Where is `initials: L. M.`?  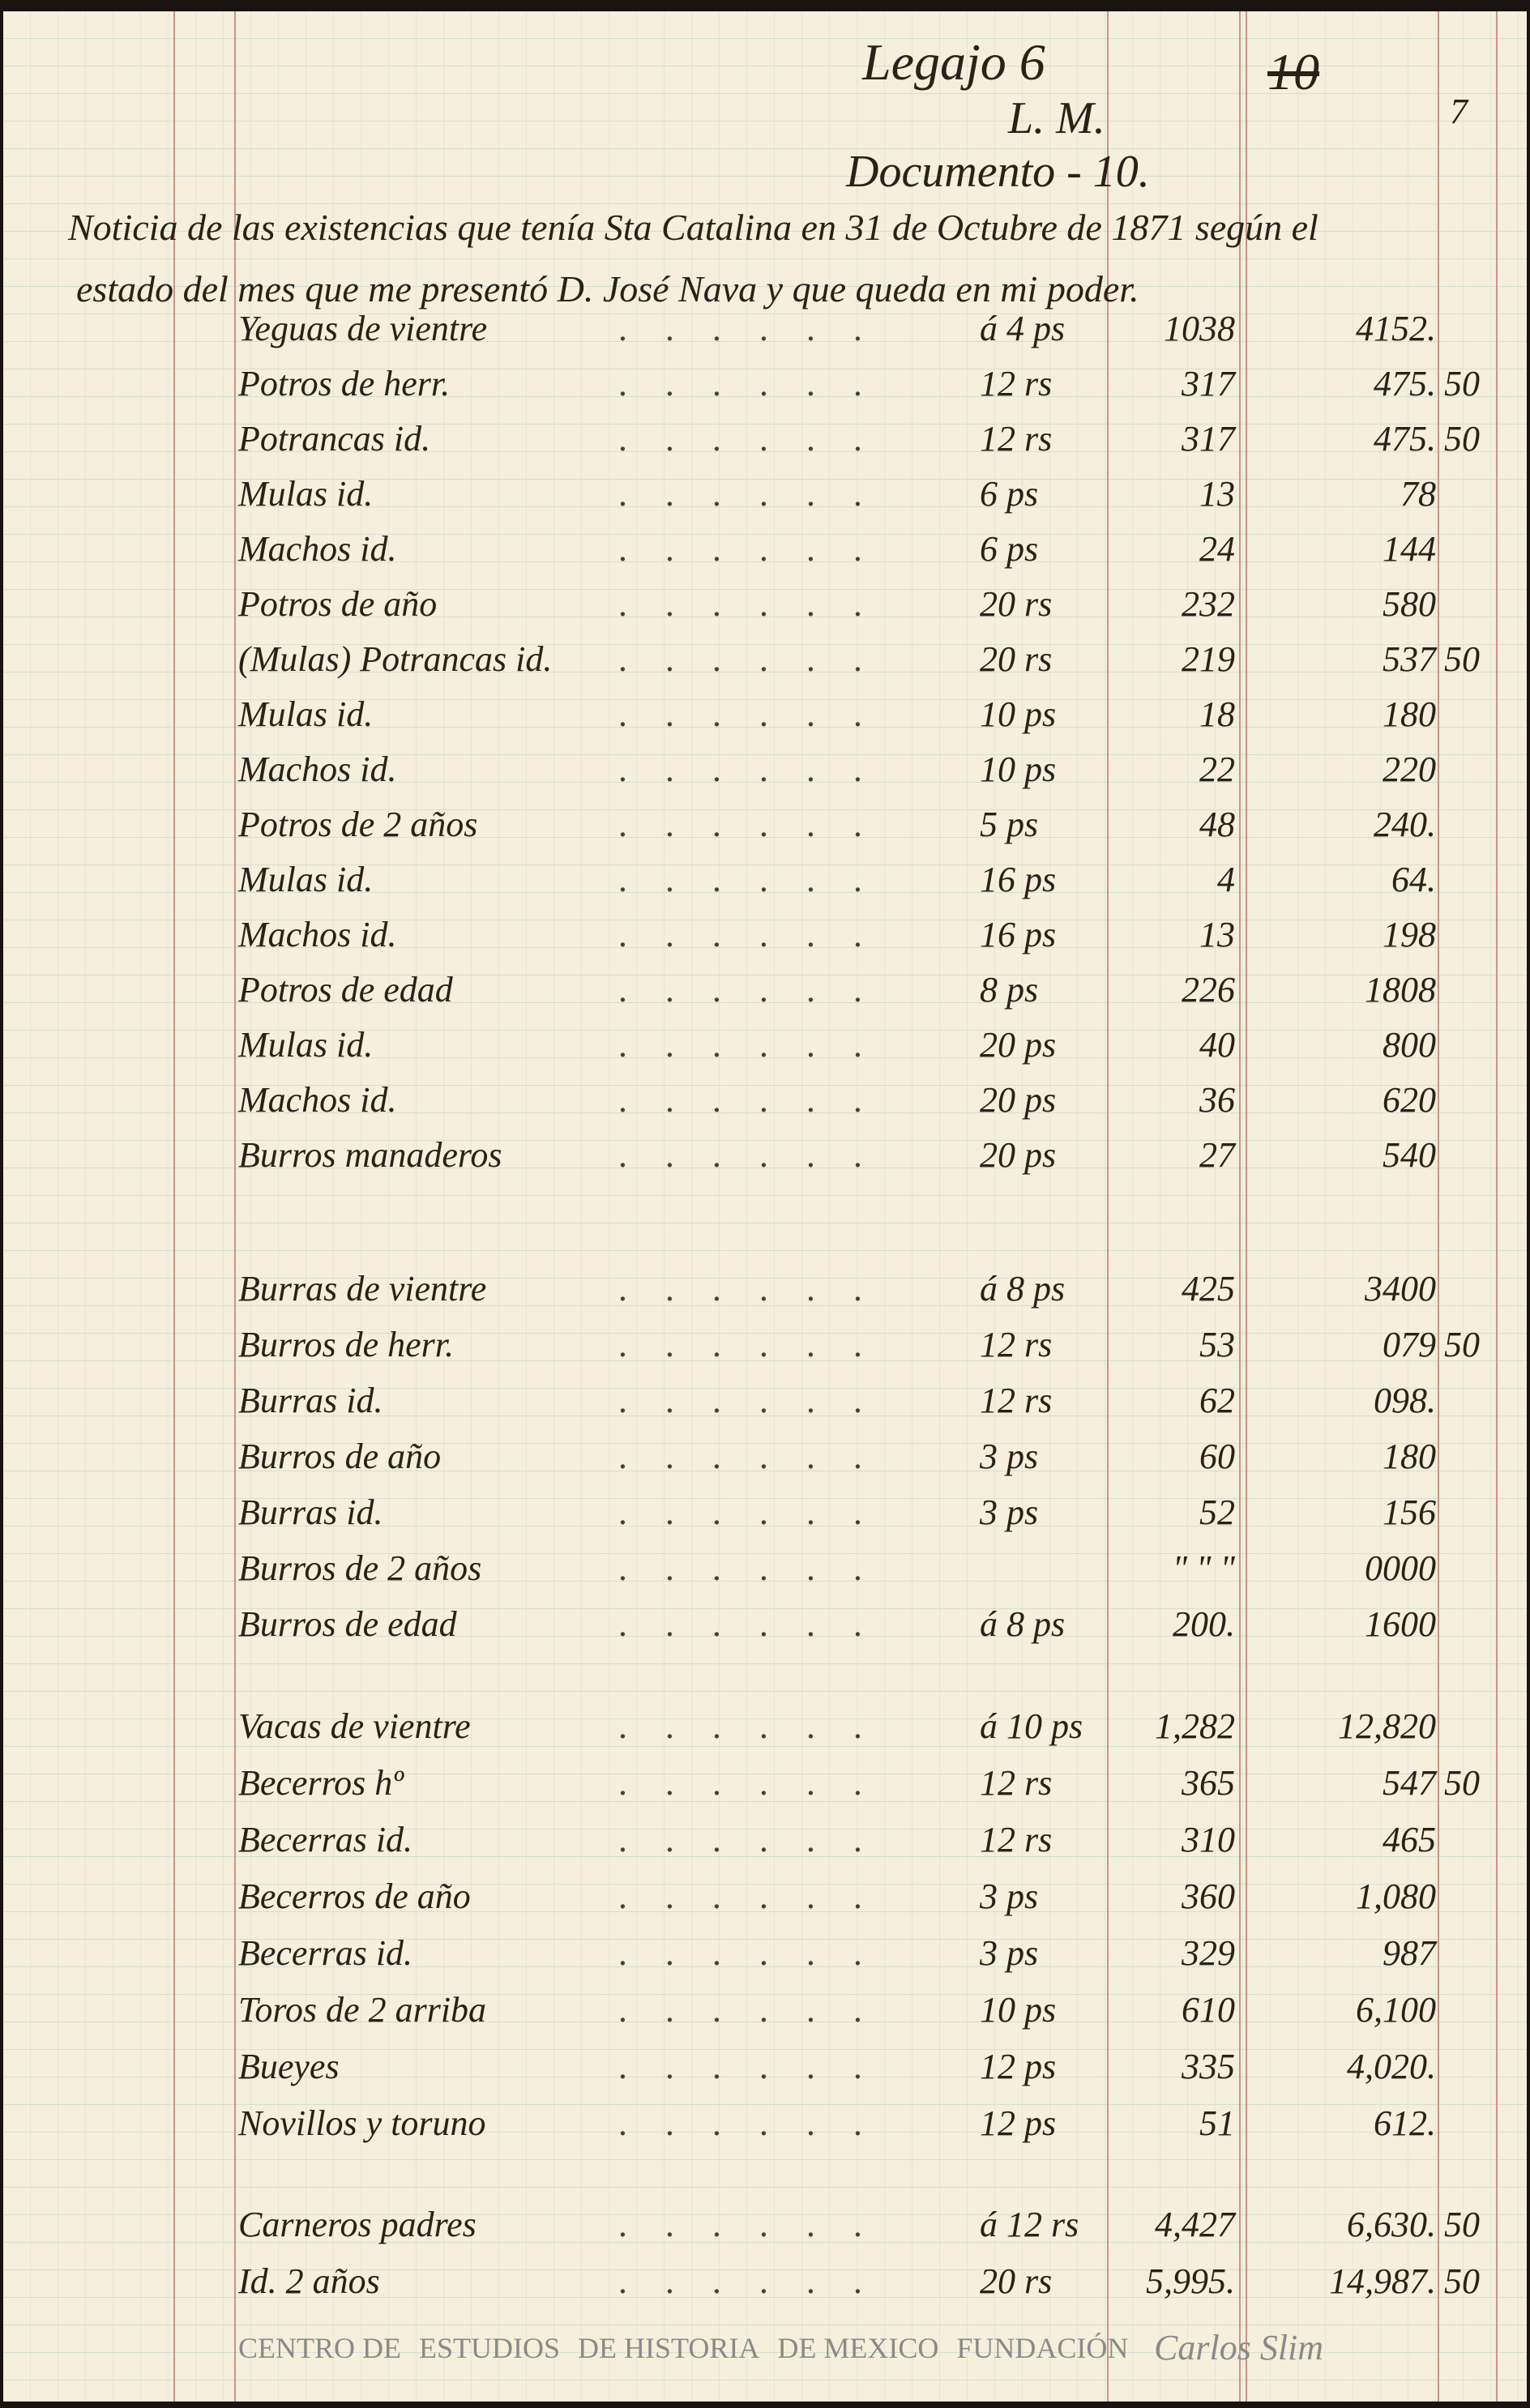 initials: L. M. is located at coordinates (1056, 118).